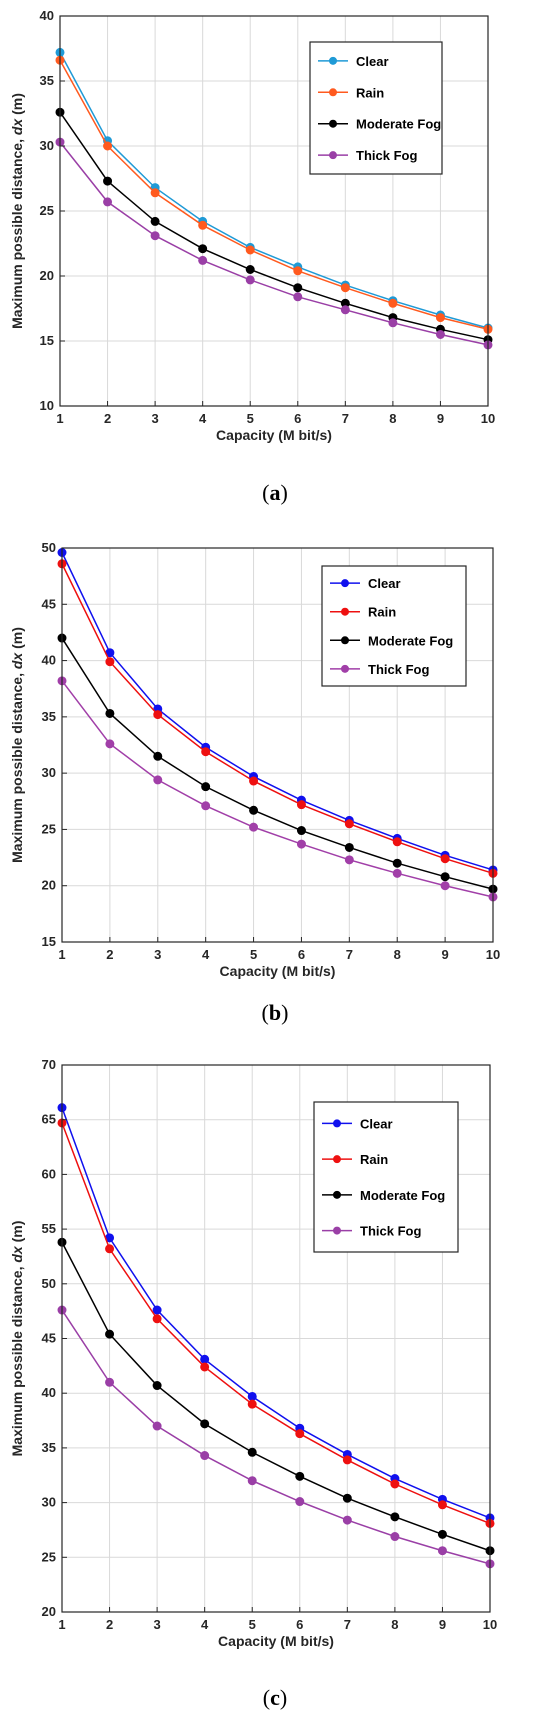  I want to click on y-tick-label: 15, so click(47, 340).